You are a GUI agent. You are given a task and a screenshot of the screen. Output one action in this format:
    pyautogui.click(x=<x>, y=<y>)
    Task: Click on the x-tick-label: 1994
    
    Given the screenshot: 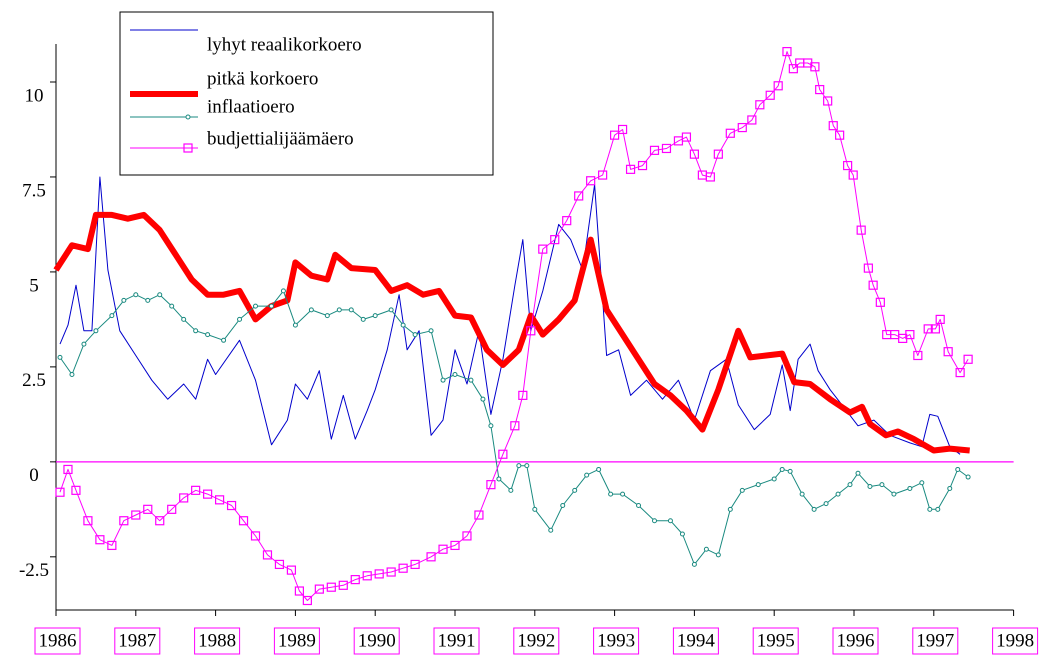 What is the action you would take?
    pyautogui.click(x=696, y=640)
    